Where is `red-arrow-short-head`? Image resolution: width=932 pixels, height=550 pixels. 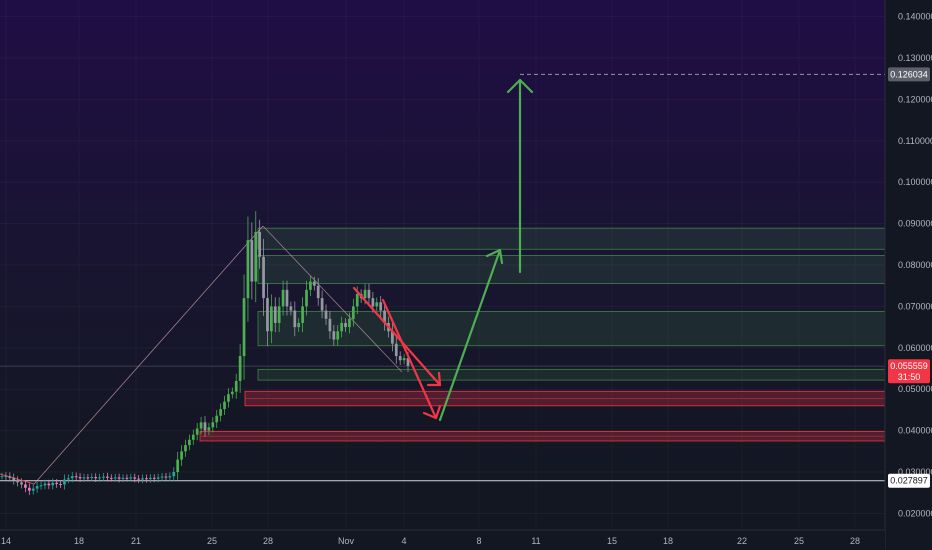
red-arrow-short-head is located at coordinates (434, 379).